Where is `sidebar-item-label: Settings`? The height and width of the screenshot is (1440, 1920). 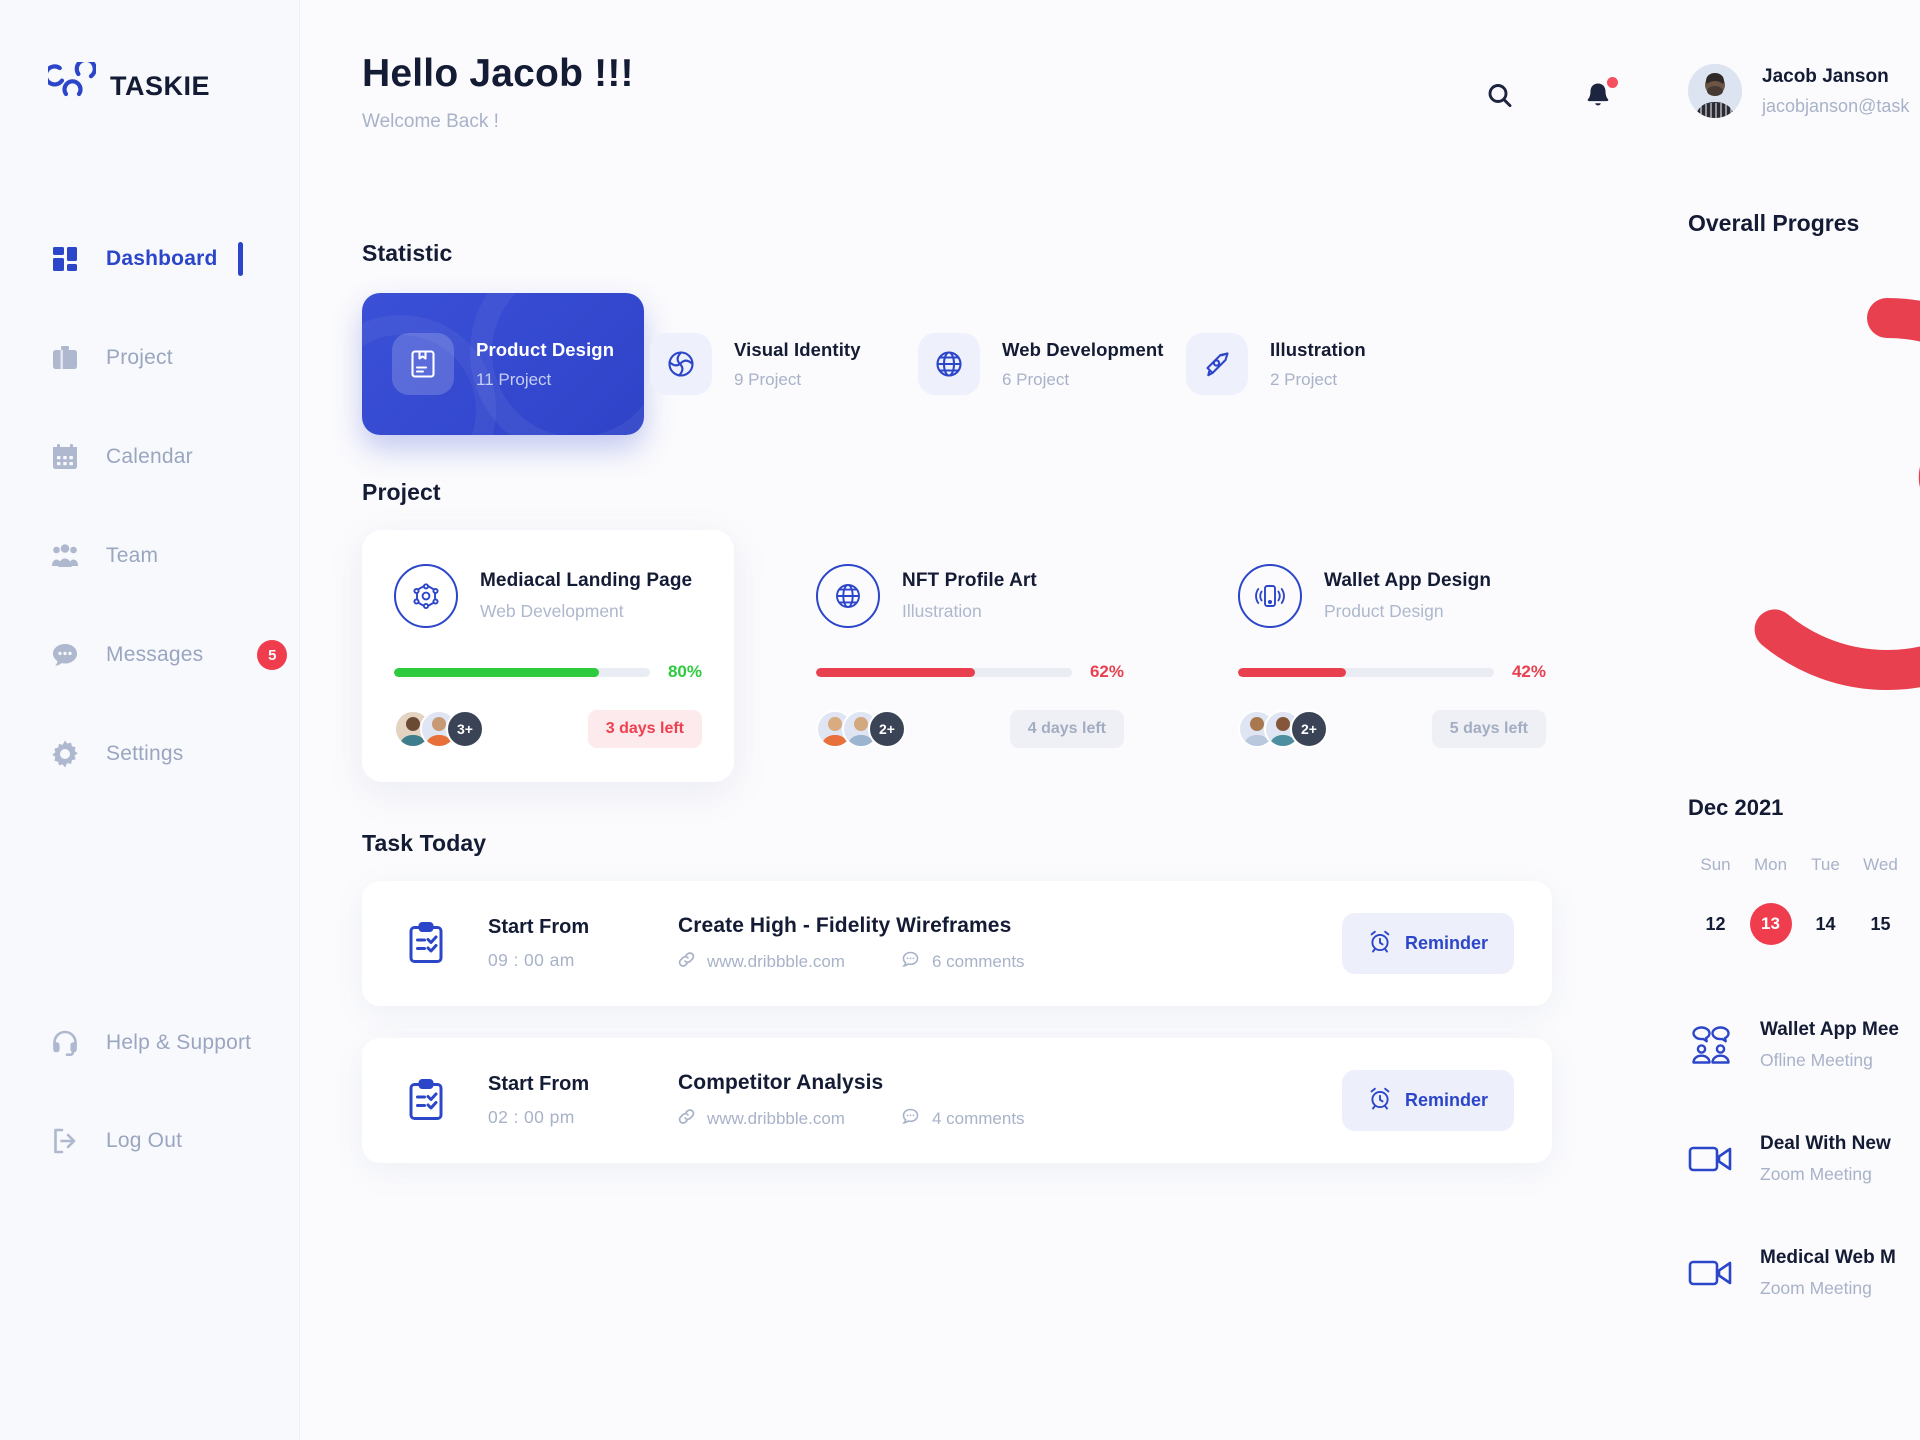 sidebar-item-label: Settings is located at coordinates (145, 753).